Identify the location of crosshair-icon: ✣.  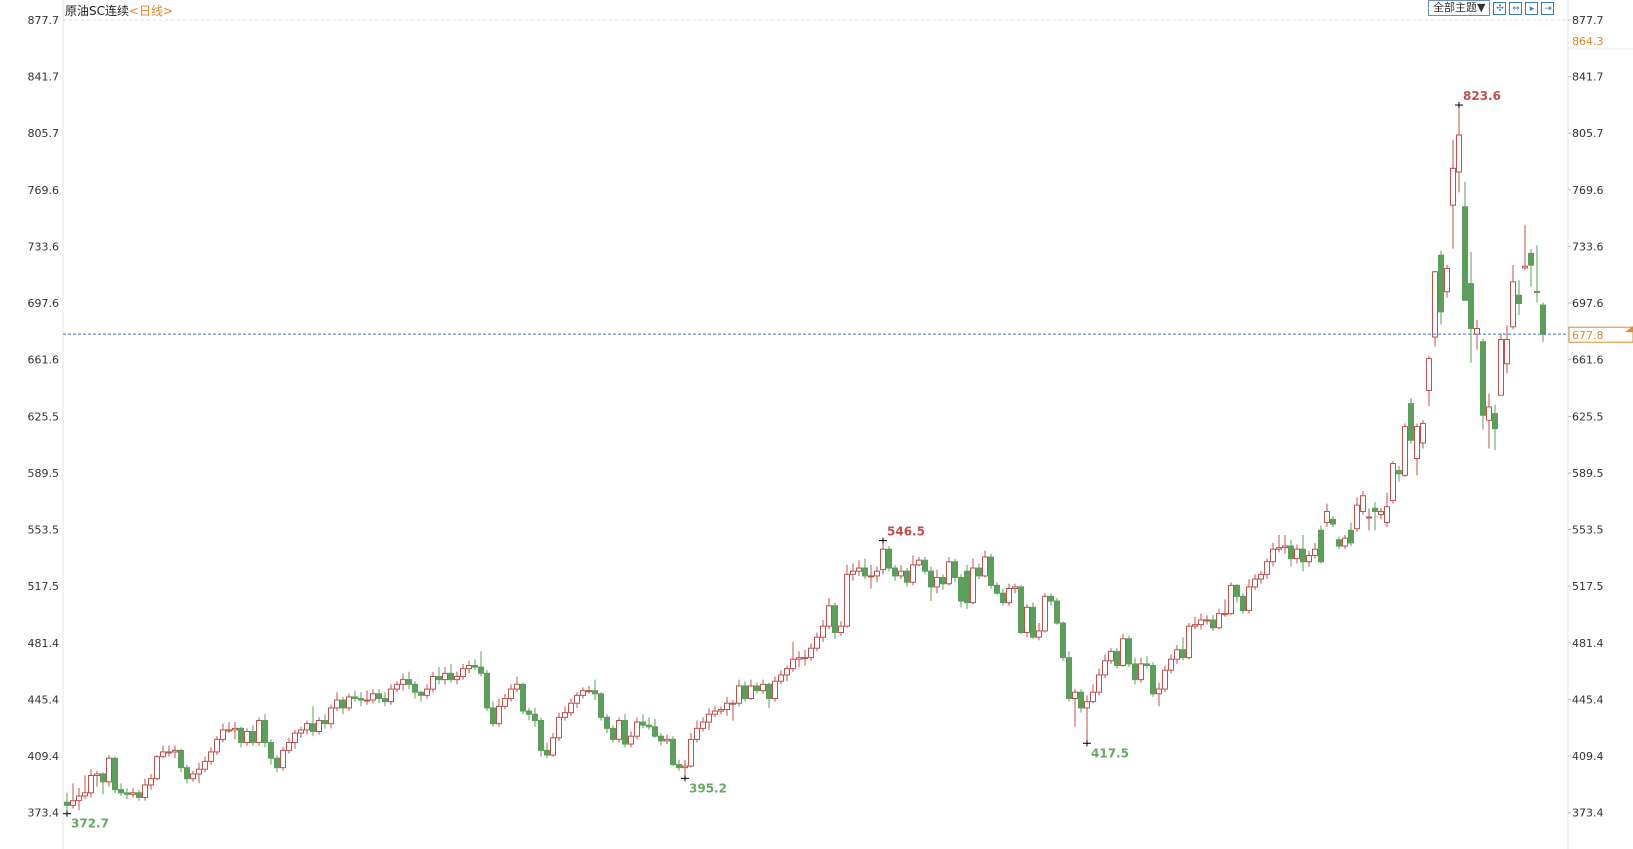
(1500, 8).